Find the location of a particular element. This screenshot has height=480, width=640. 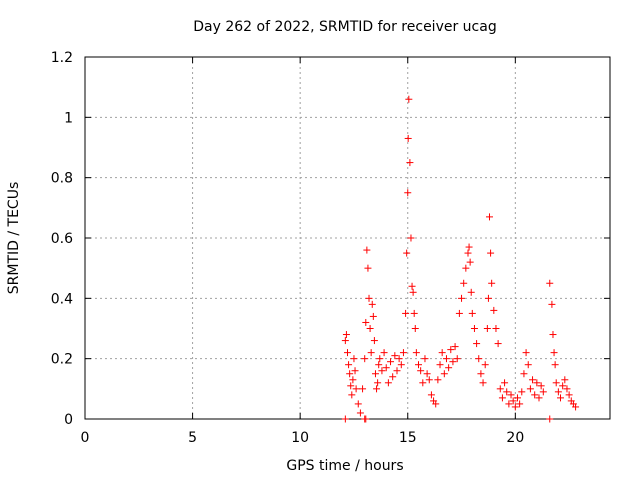

x-tick-label: 15 is located at coordinates (408, 438).